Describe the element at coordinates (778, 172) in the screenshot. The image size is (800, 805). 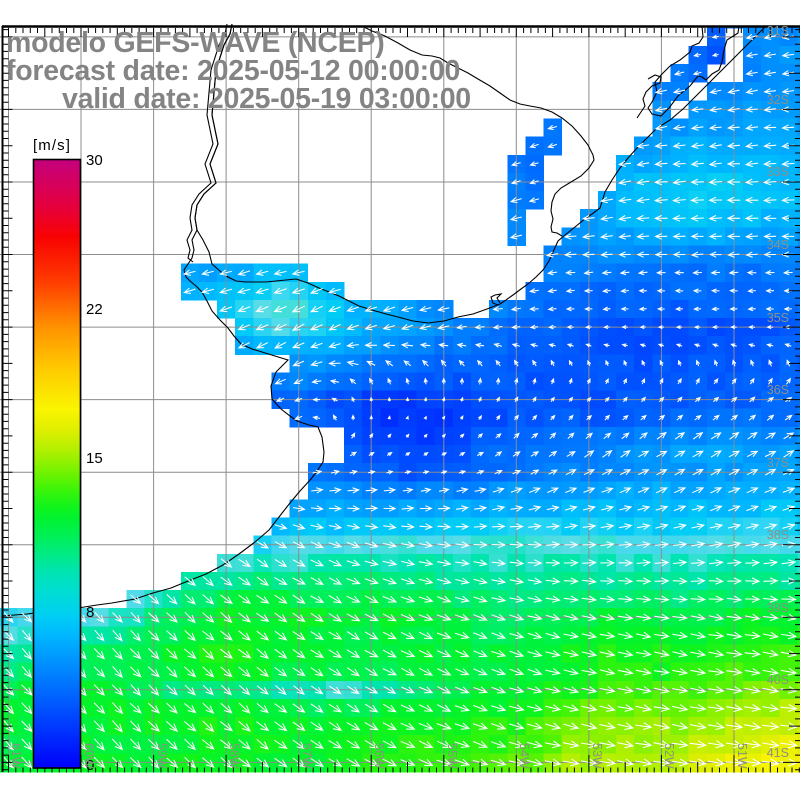
I see `svg-text: 33S` at that location.